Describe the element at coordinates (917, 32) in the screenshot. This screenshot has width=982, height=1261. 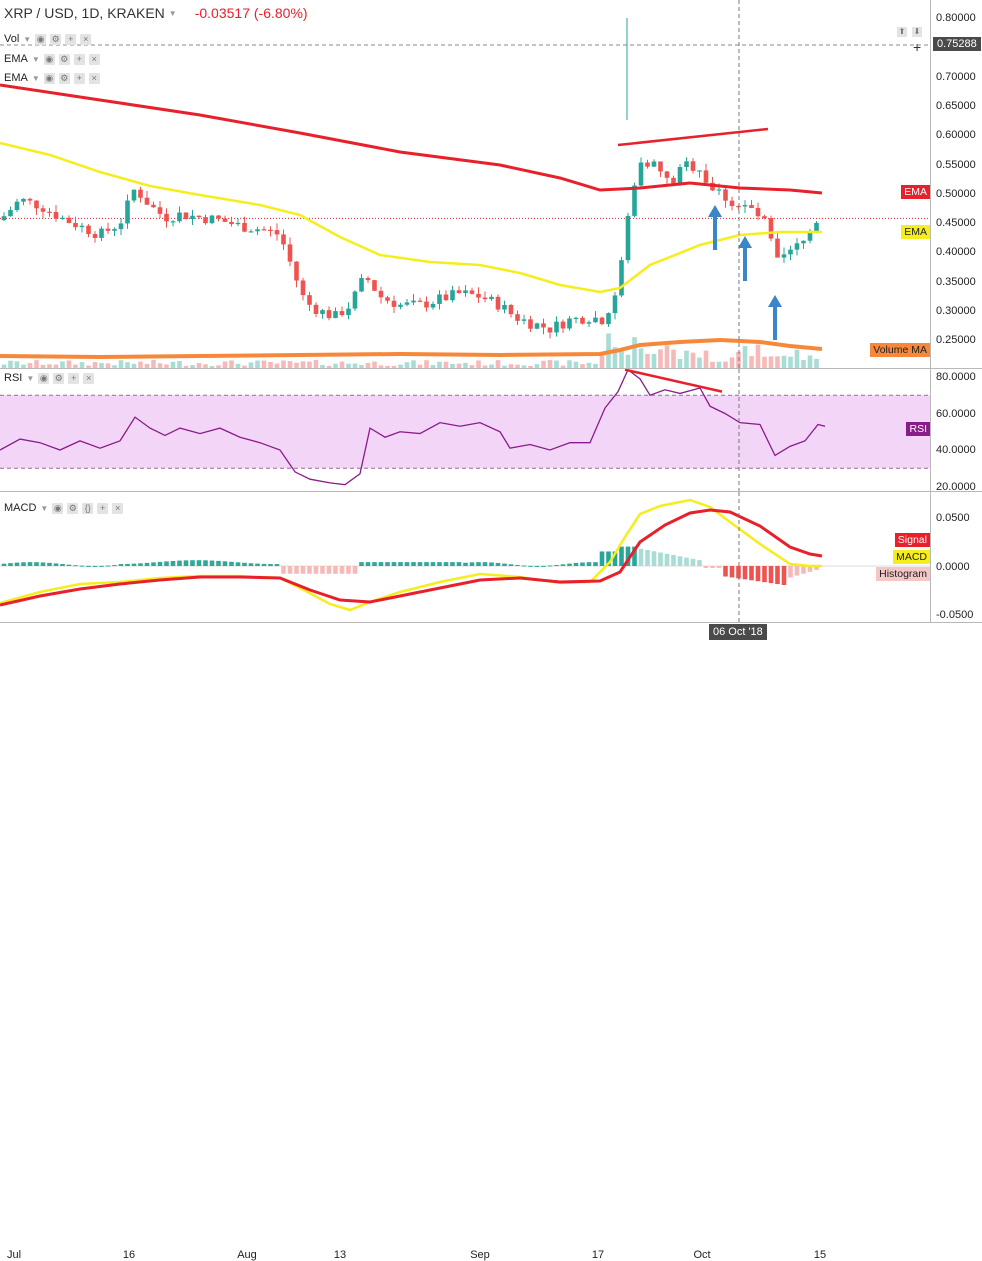
I see `scroll-down-icon: ⬇` at that location.